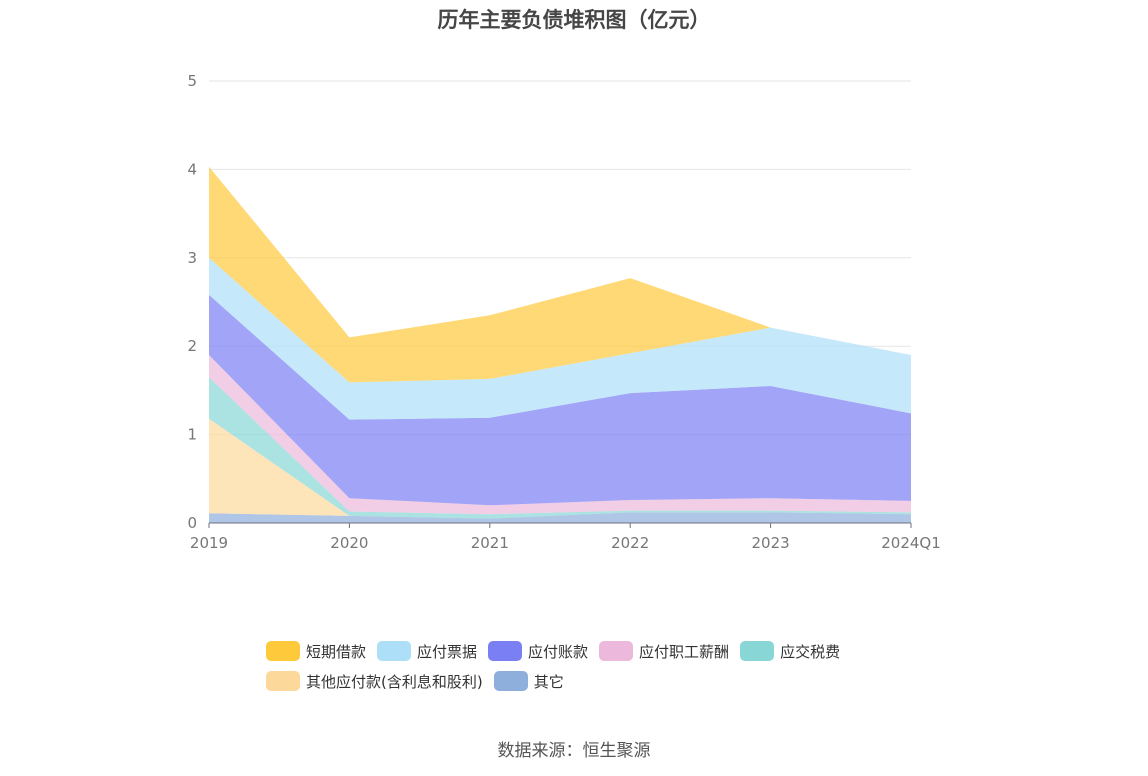 The width and height of the screenshot is (1148, 776). What do you see at coordinates (911, 543) in the screenshot?
I see `x-tick-label: 2024Q1` at bounding box center [911, 543].